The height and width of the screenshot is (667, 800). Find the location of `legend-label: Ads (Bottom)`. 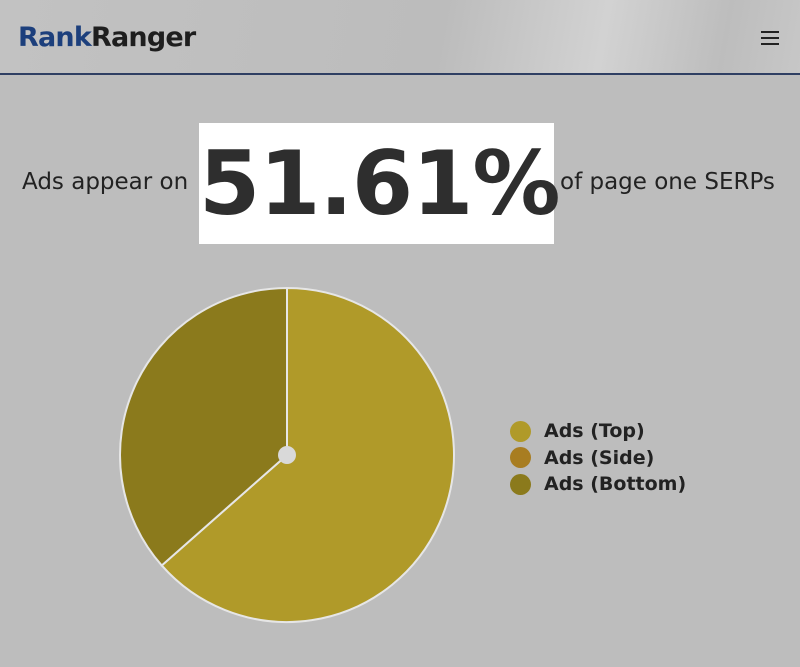

legend-label: Ads (Bottom) is located at coordinates (615, 484).